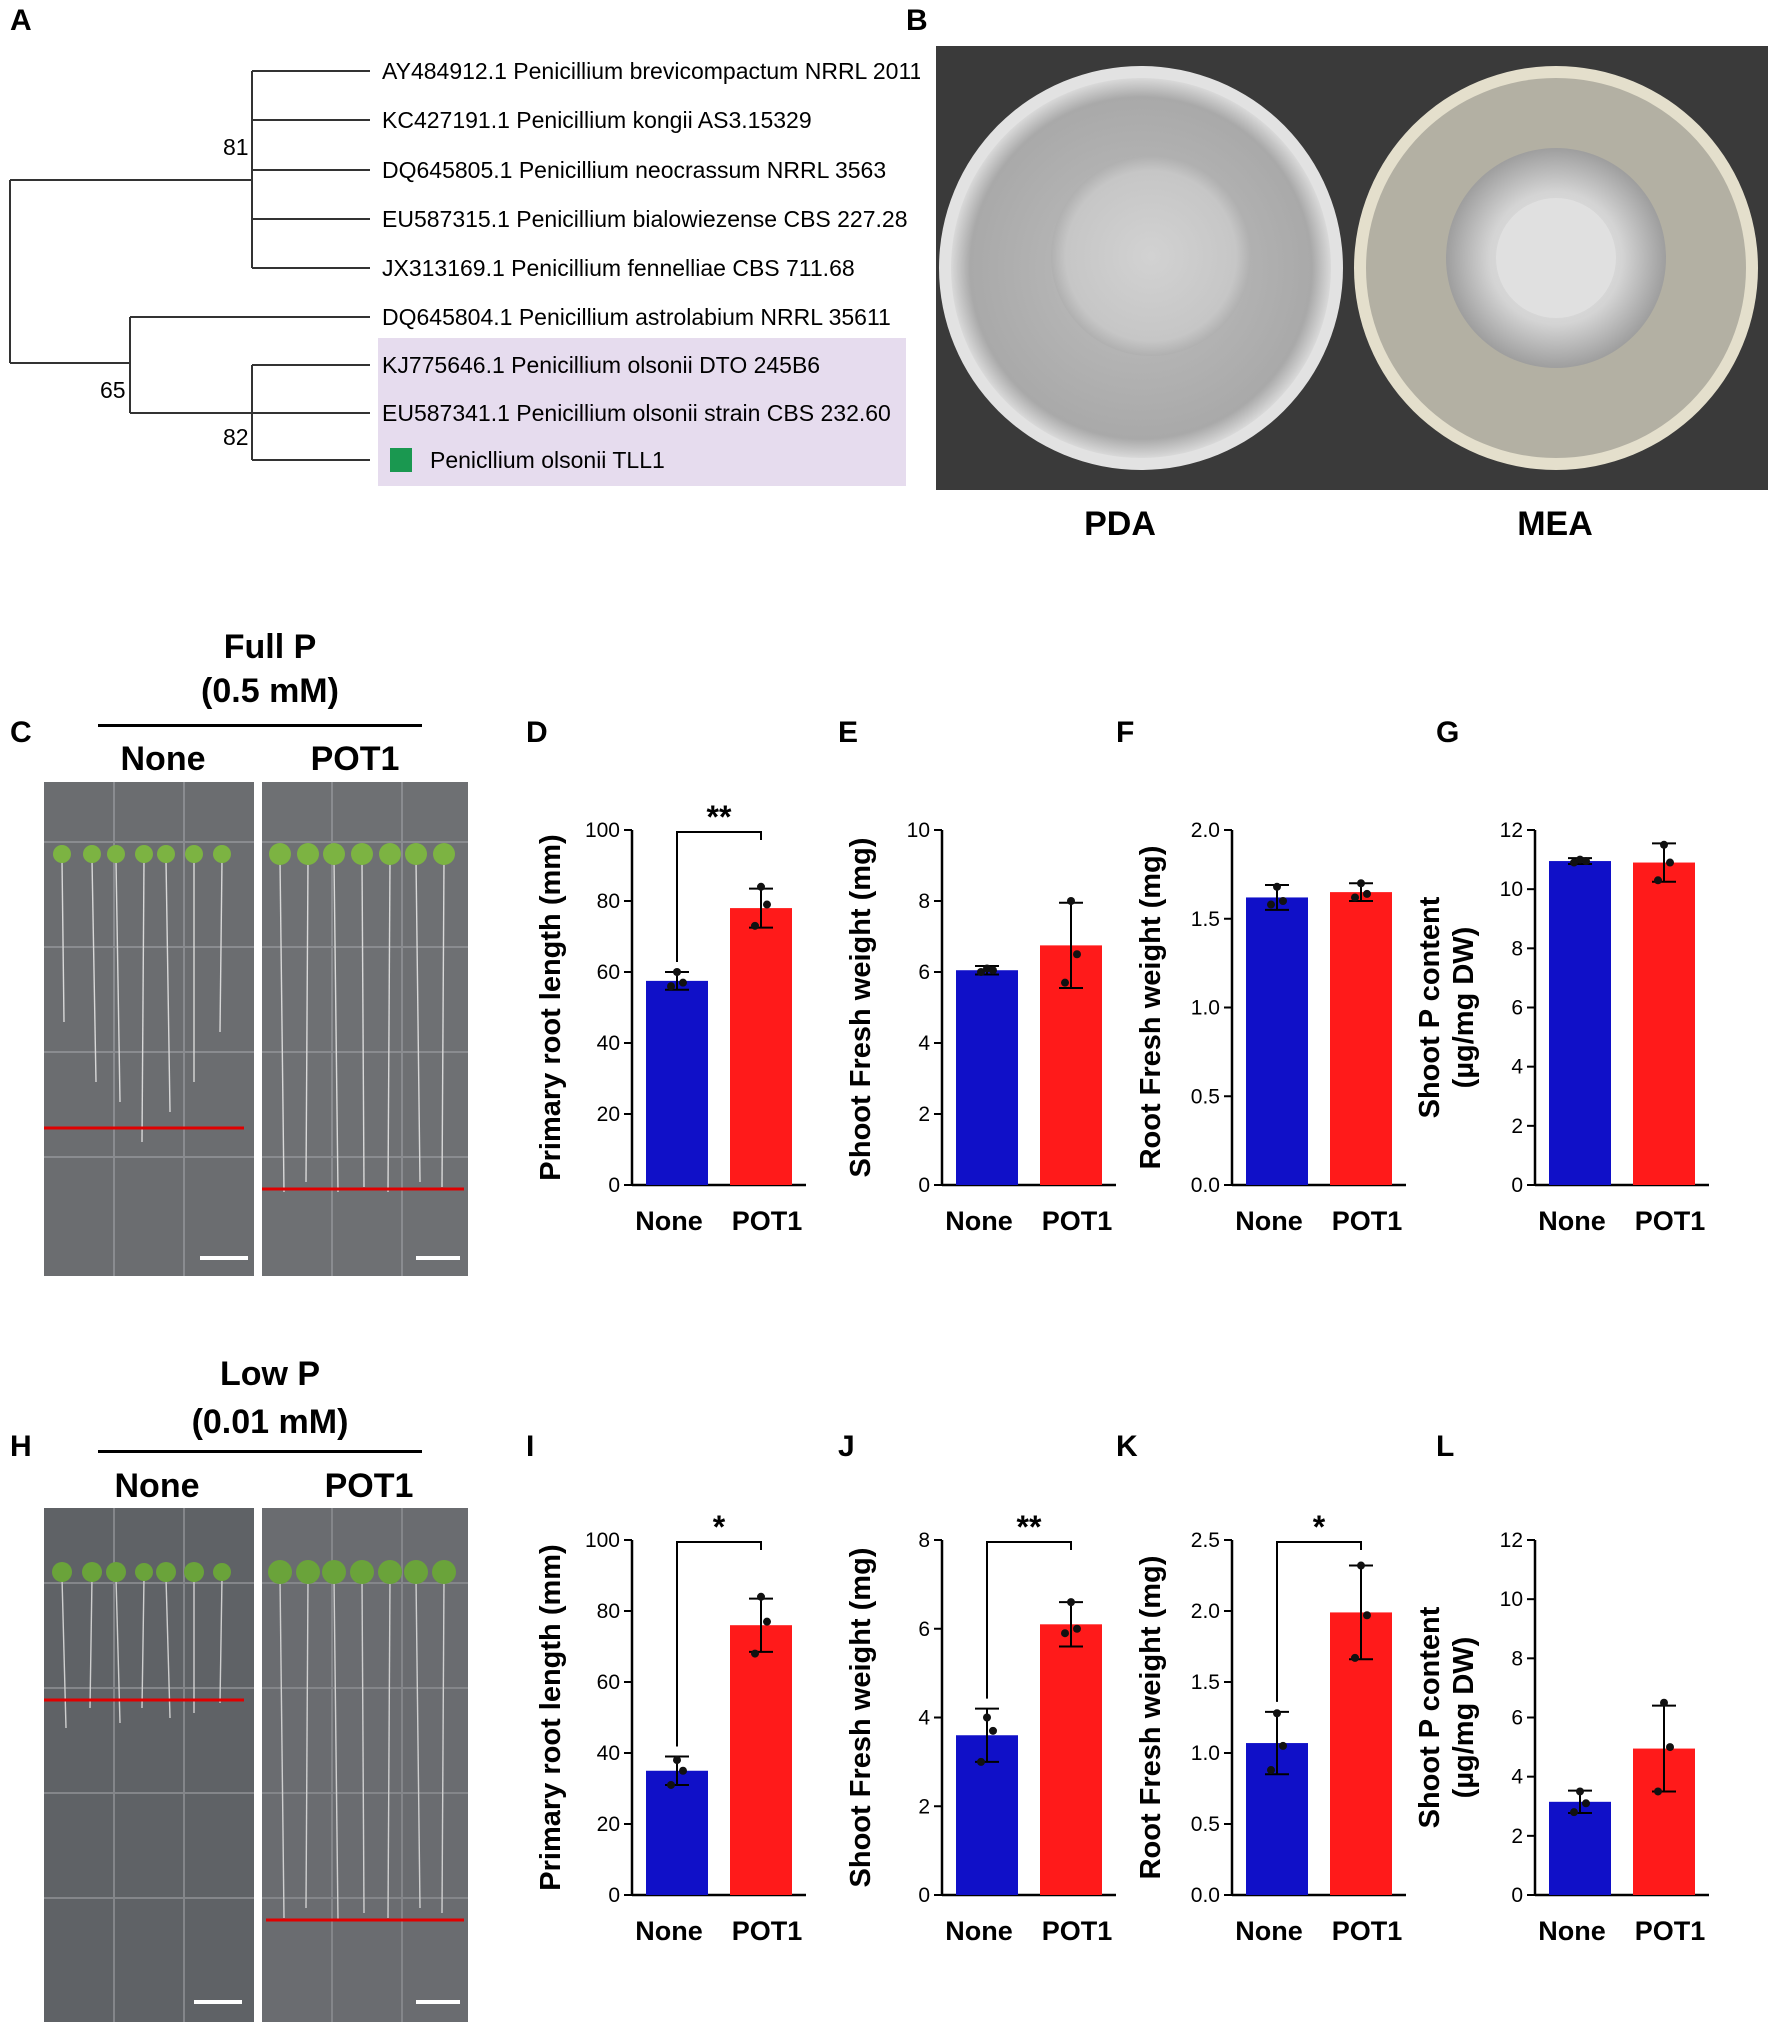 This screenshot has width=1772, height=2030. What do you see at coordinates (270, 1422) in the screenshot?
I see `low-p-title-line2: (0.01 mM)` at bounding box center [270, 1422].